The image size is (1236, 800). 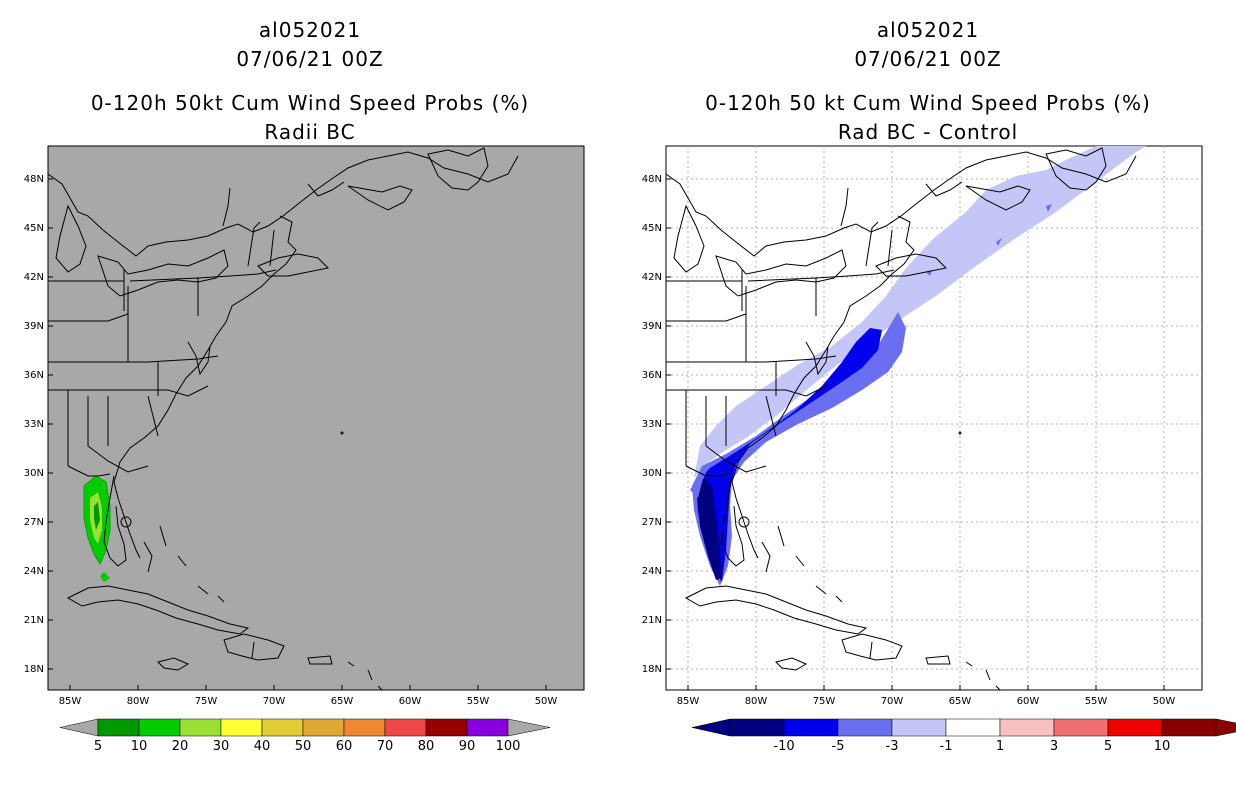 I want to click on colorbar-label: 30, so click(x=221, y=746).